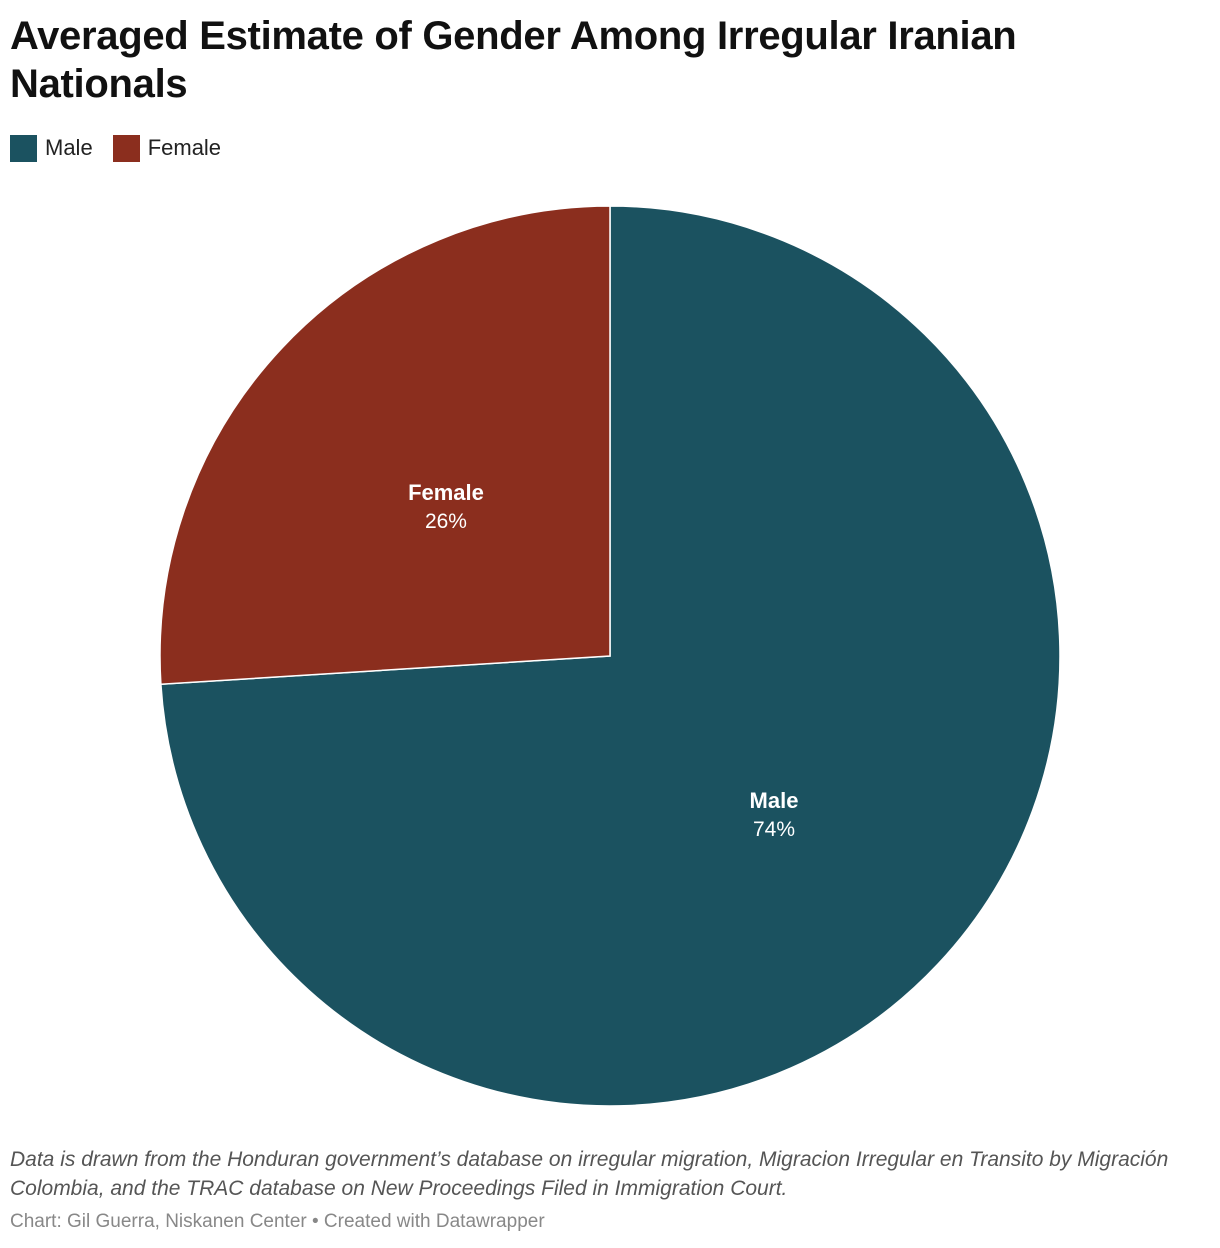 Image resolution: width=1220 pixels, height=1248 pixels. I want to click on pie-labels: Male 74% Female 26%, so click(603, 660).